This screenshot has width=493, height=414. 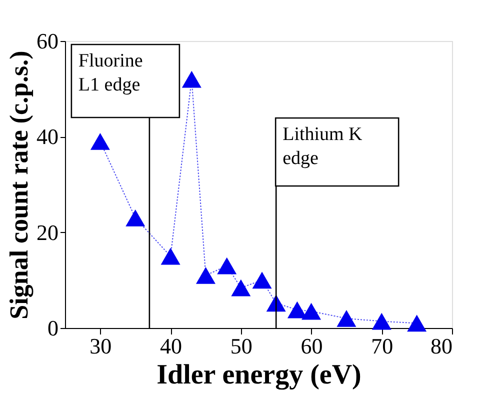 What do you see at coordinates (322, 146) in the screenshot?
I see `ref-line-label: Lithium K edge` at bounding box center [322, 146].